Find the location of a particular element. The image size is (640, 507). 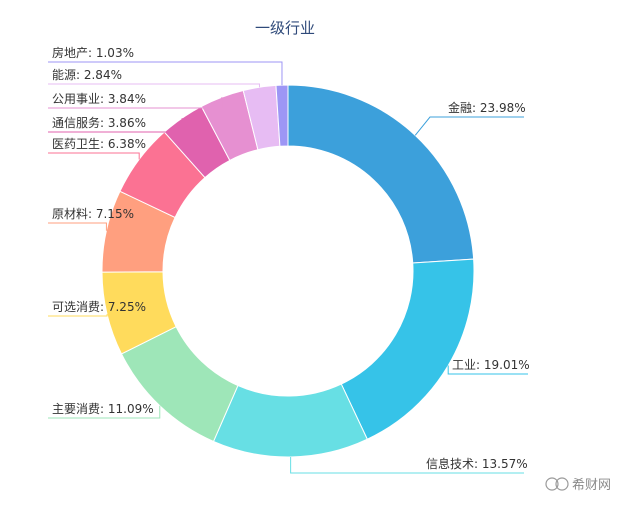

slice-label-10: 能源: 2.84% is located at coordinates (87, 75).